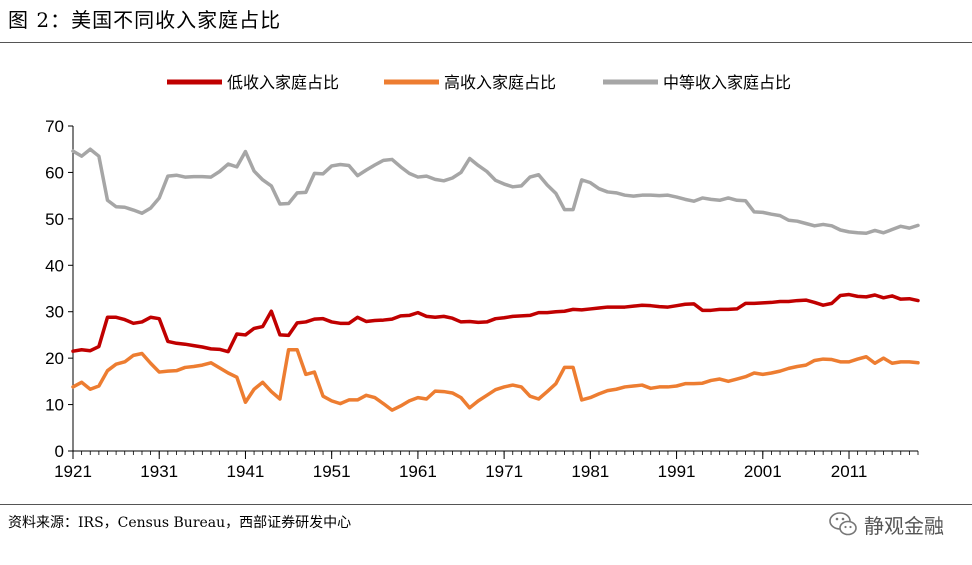 Image resolution: width=972 pixels, height=565 pixels. Describe the element at coordinates (159, 471) in the screenshot. I see `x-tick-label: 1931` at that location.